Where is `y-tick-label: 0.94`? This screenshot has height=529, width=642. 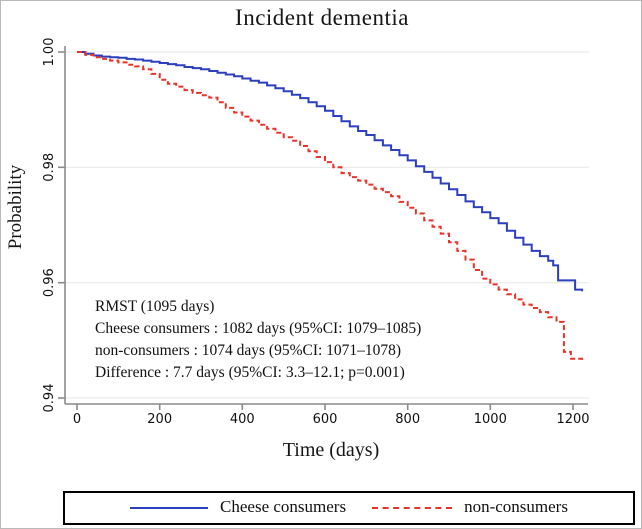 y-tick-label: 0.94 is located at coordinates (49, 398).